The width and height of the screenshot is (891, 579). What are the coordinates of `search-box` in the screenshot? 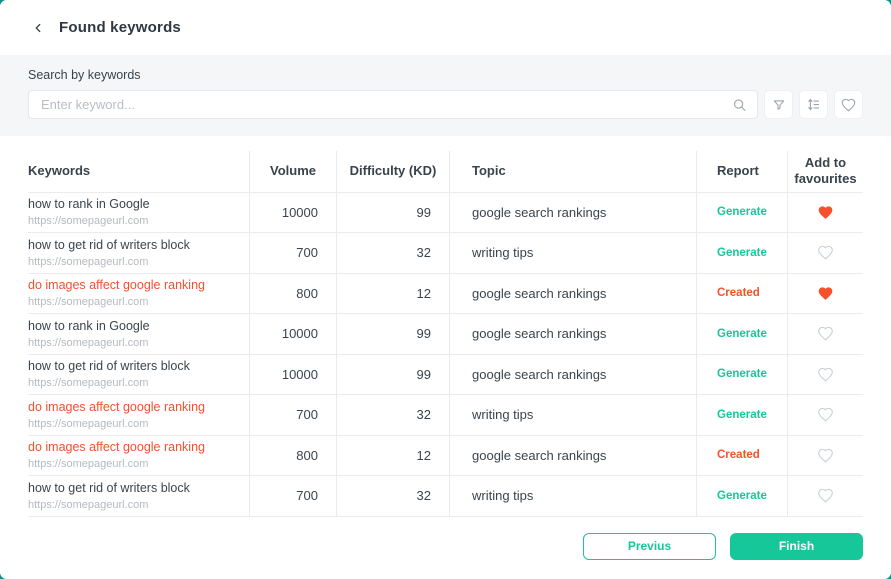 It's located at (393, 104).